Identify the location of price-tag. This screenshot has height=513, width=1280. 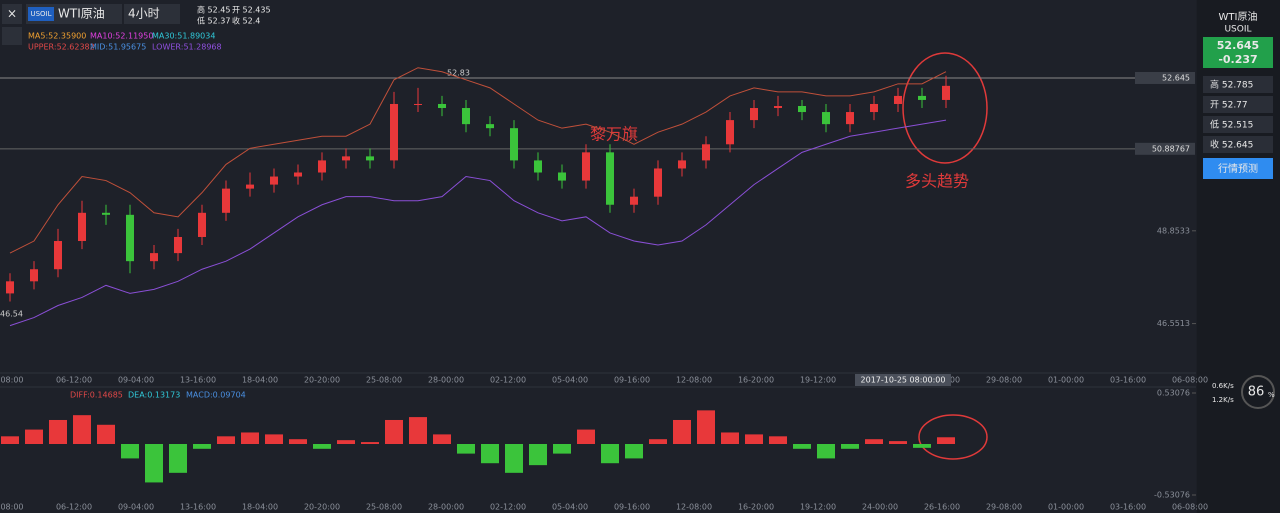
(1165, 148).